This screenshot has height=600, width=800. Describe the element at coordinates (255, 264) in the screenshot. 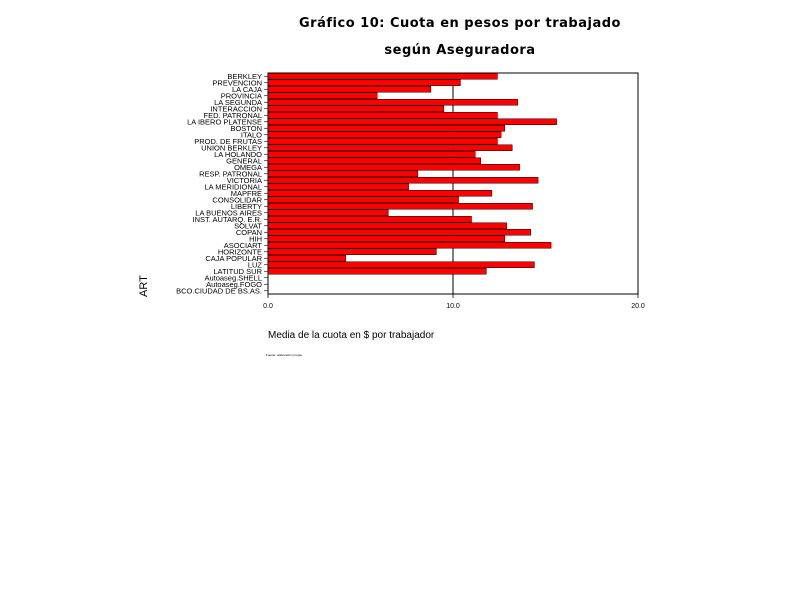

I see `category-label: LUZ` at that location.